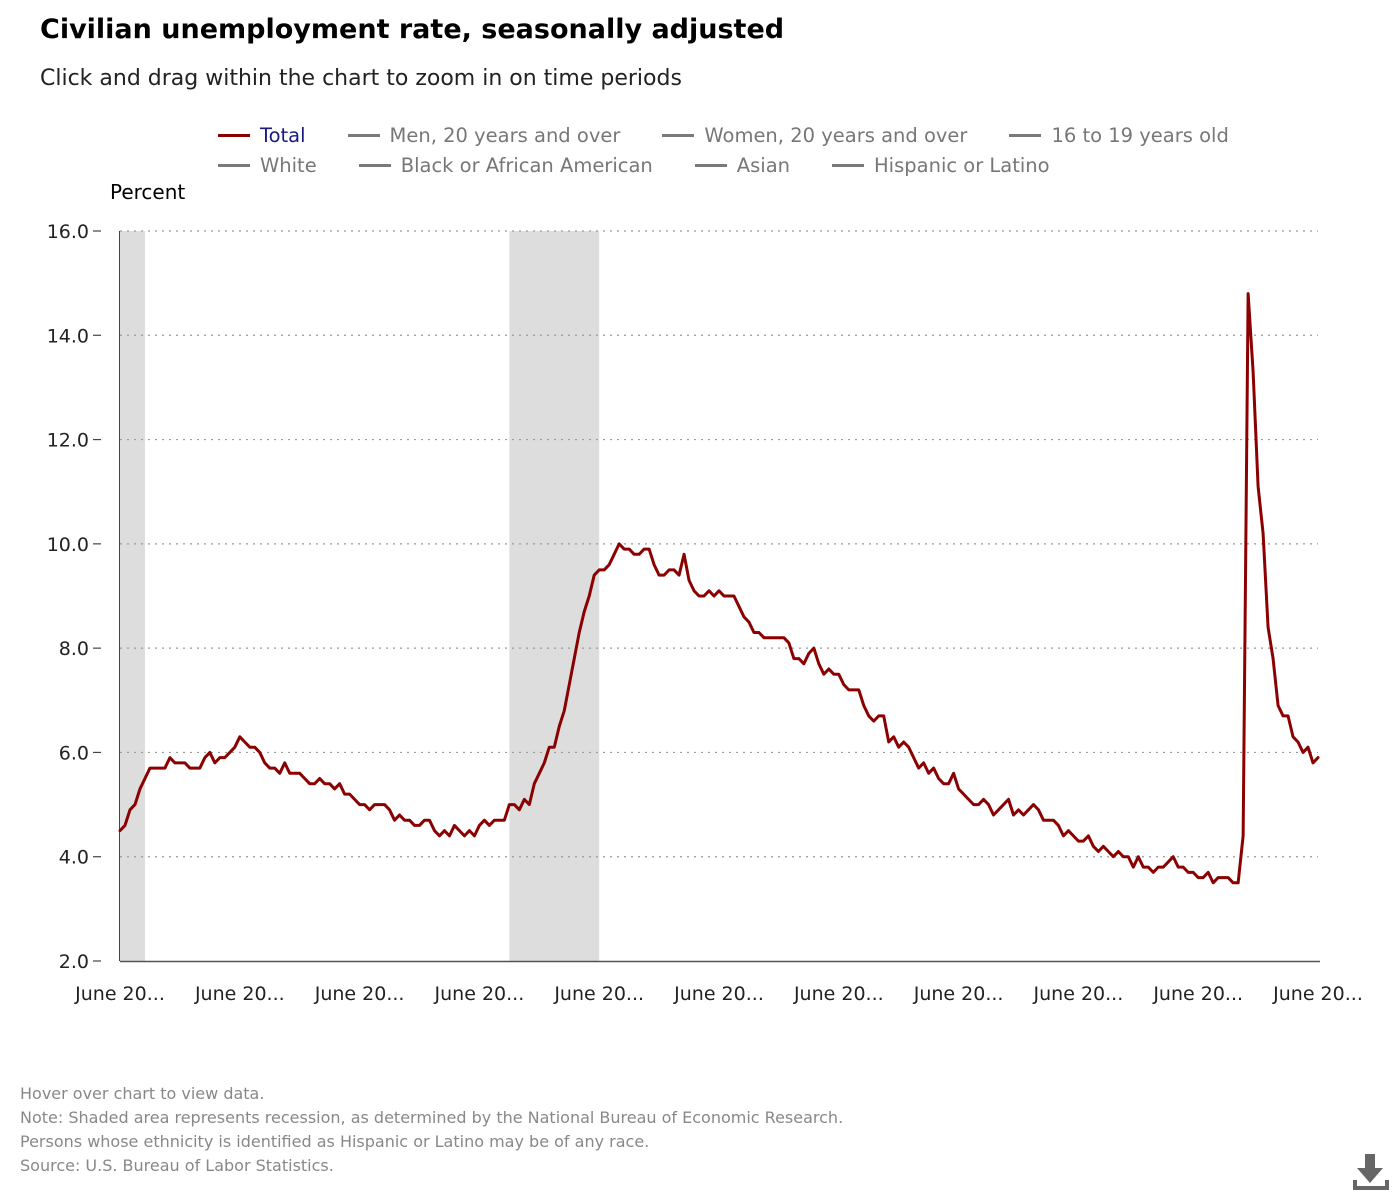 The image size is (1400, 1200). What do you see at coordinates (962, 165) in the screenshot?
I see `legend-label-hispanic: Hispanic or Latino` at bounding box center [962, 165].